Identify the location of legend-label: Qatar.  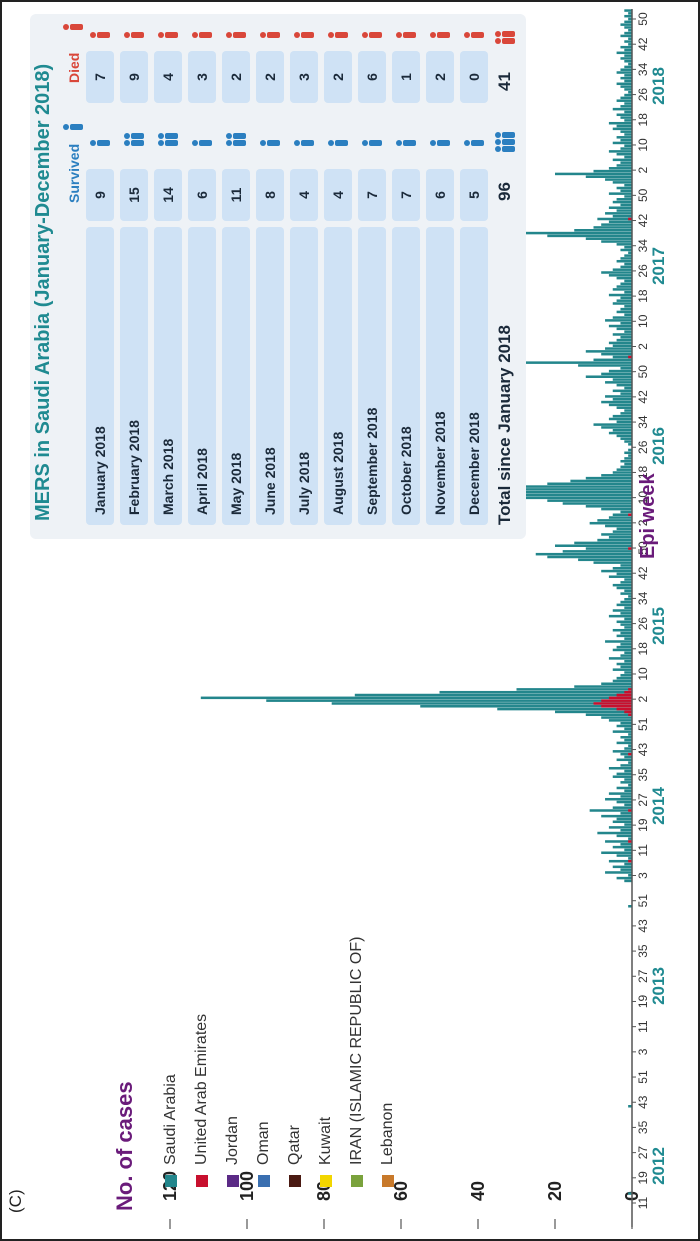
(294, 1144).